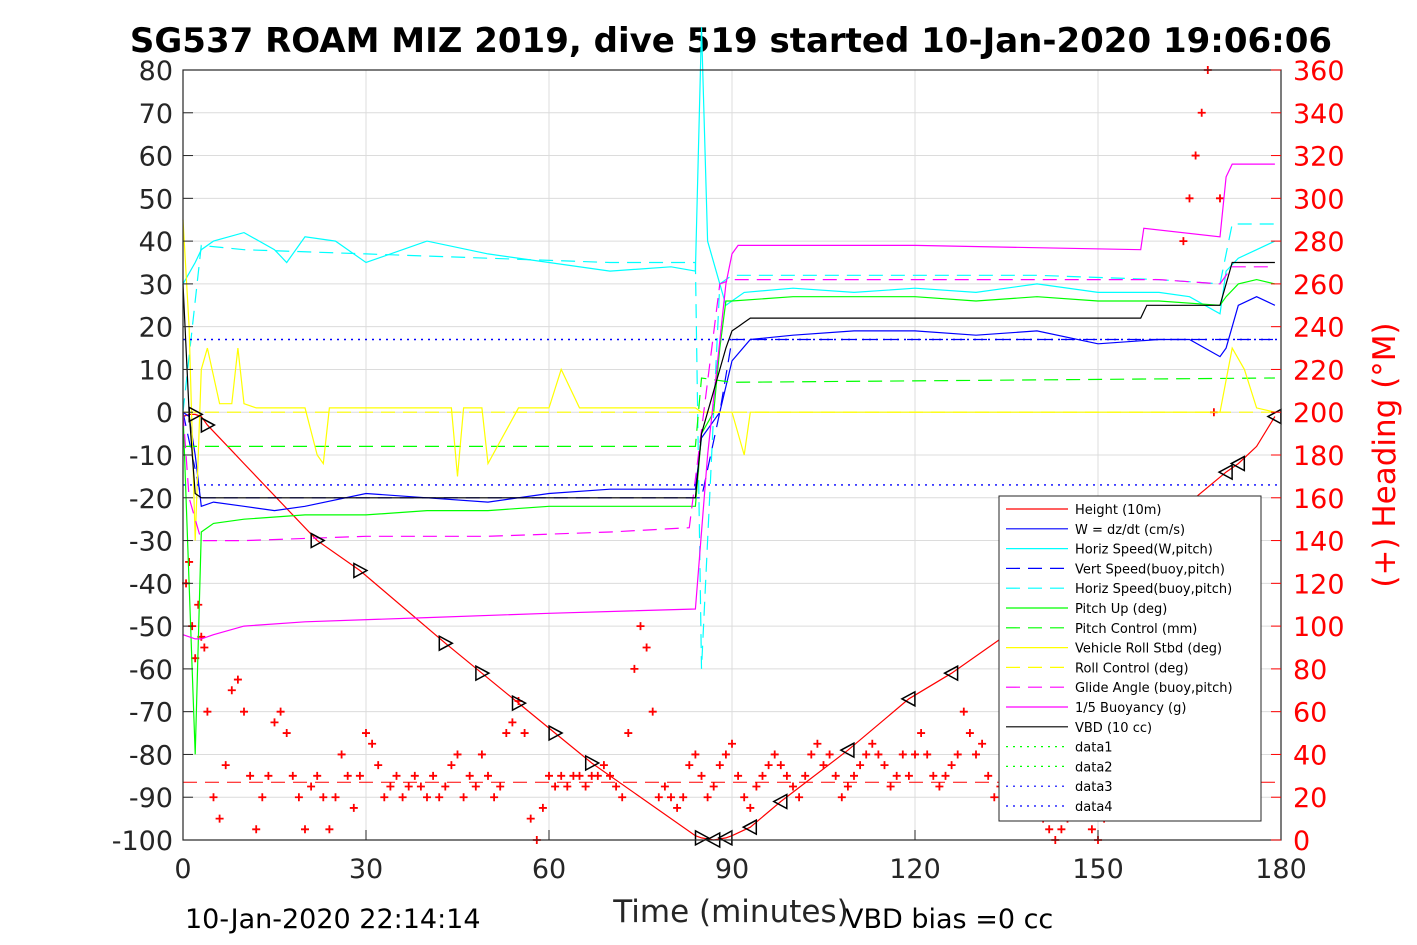 The width and height of the screenshot is (1417, 945). I want to click on y-tick-label: -40, so click(151, 584).